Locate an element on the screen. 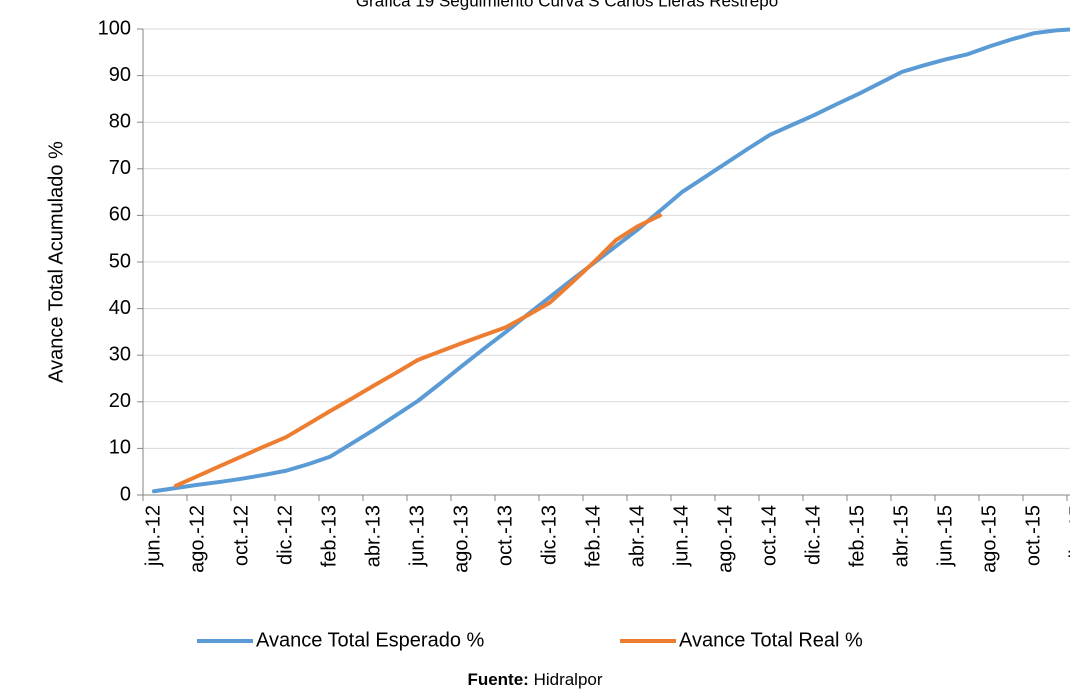 The width and height of the screenshot is (1070, 691). x-tick-label: dic.-12 is located at coordinates (285, 535).